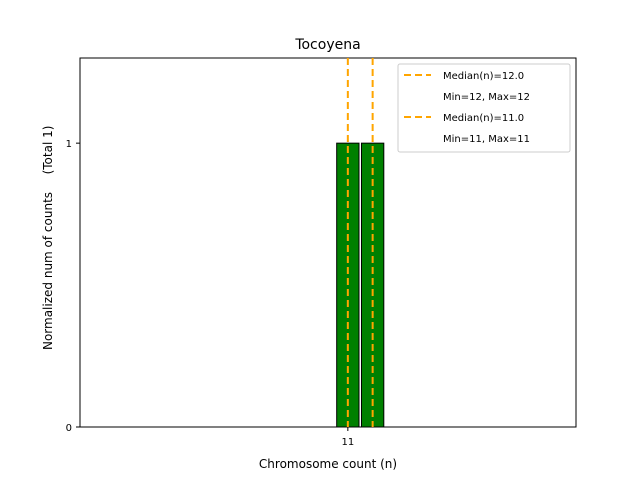 The image size is (640, 480). Describe the element at coordinates (347, 442) in the screenshot. I see `x-tick-label-0: 11` at that location.